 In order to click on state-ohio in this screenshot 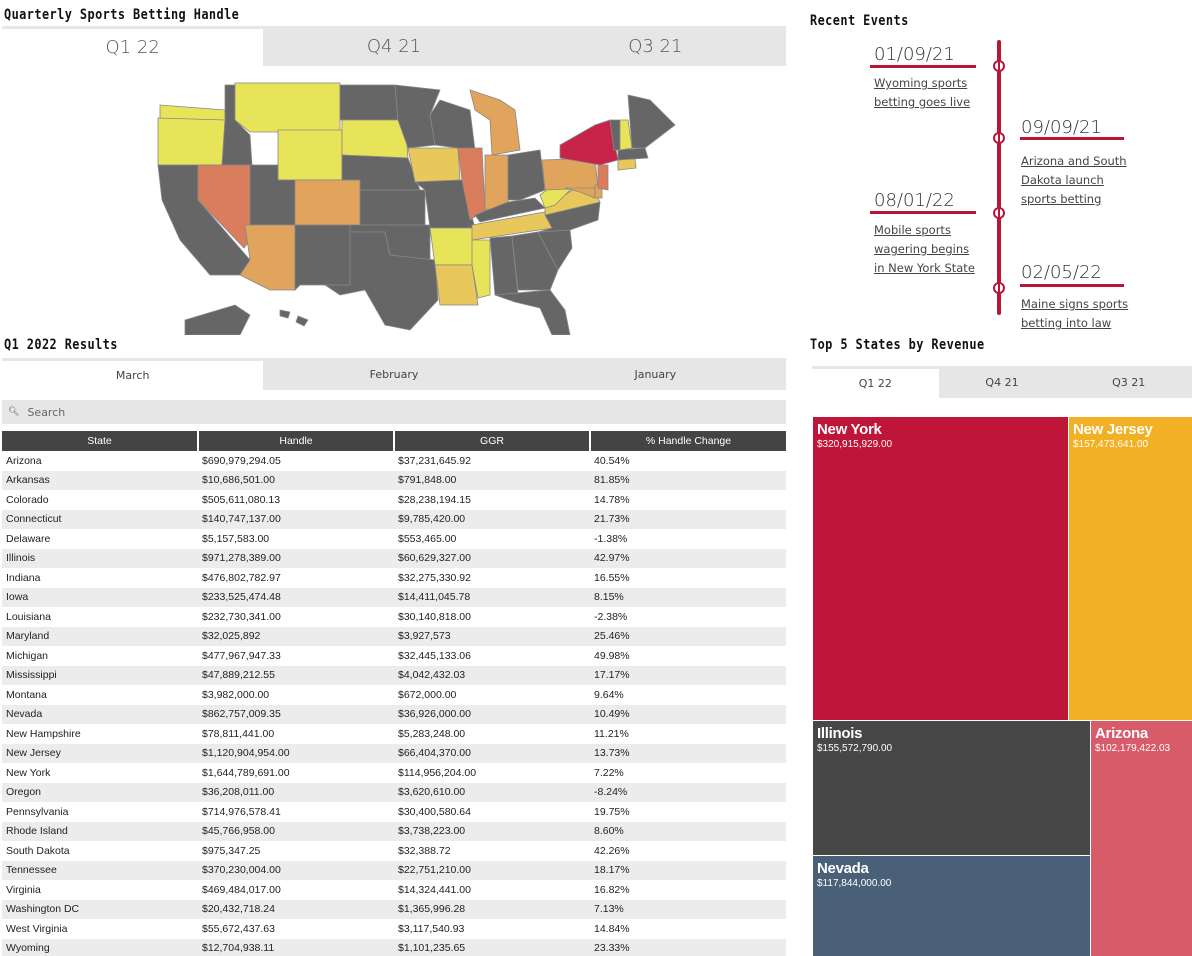, I will do `click(526, 175)`.